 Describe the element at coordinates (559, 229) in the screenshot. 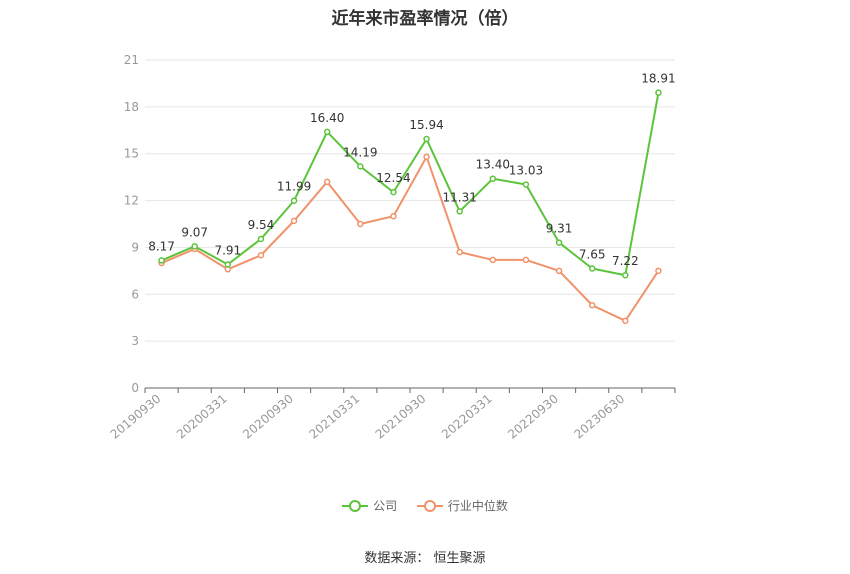

I see `data-label-12: 9.31` at that location.